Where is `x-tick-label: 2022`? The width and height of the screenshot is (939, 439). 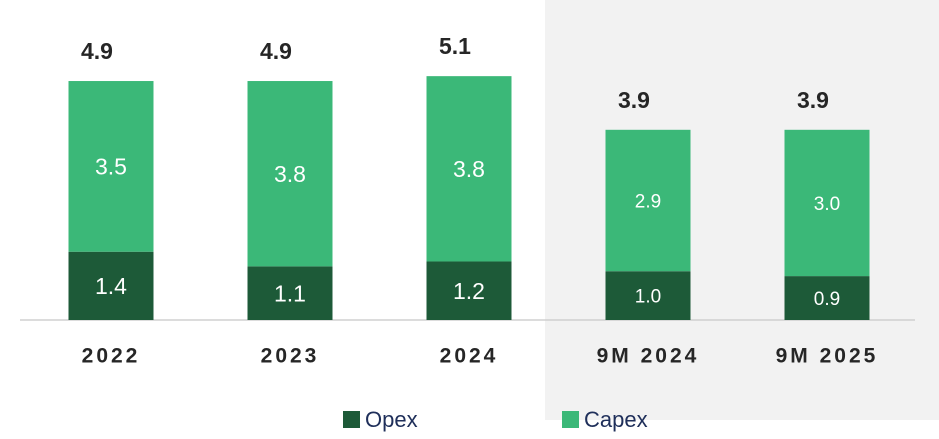 x-tick-label: 2022 is located at coordinates (111, 356).